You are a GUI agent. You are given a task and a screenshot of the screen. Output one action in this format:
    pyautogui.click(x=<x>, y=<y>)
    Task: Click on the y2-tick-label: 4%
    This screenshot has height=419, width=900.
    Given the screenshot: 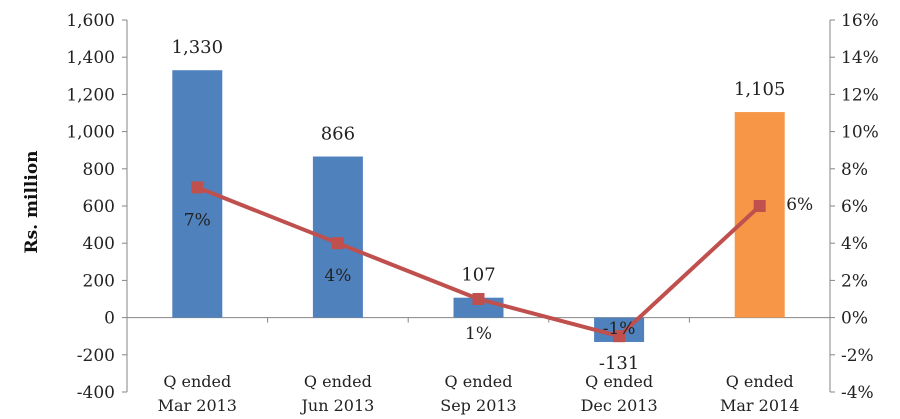 What is the action you would take?
    pyautogui.click(x=854, y=244)
    